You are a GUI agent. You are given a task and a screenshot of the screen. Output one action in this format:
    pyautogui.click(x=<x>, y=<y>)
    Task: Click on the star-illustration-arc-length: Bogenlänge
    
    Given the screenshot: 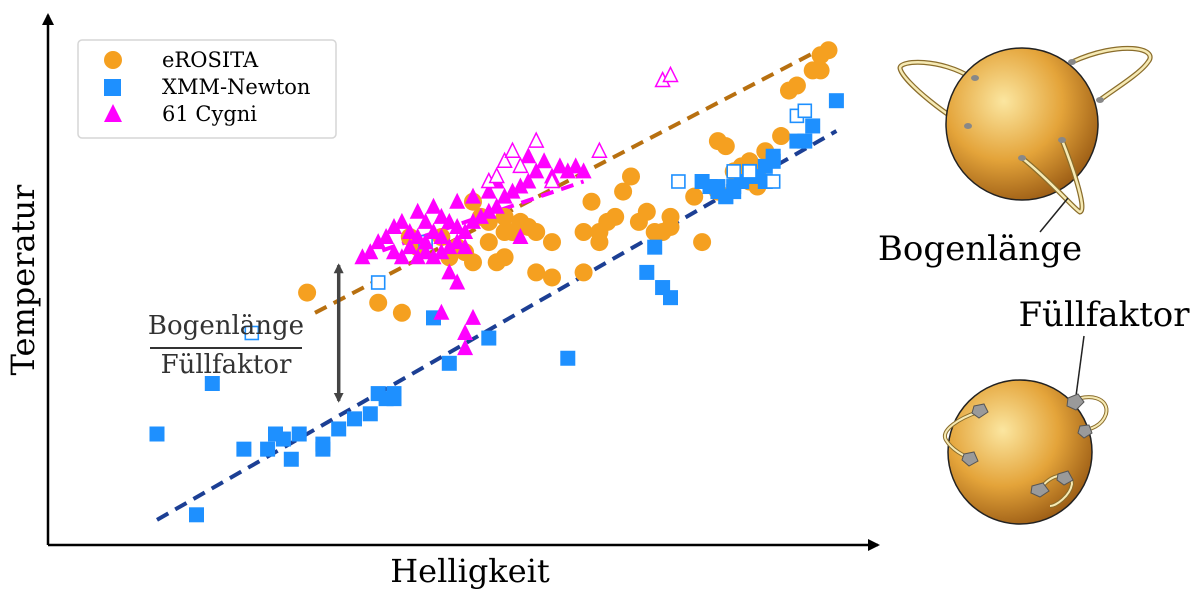 What is the action you would take?
    pyautogui.click(x=1015, y=157)
    